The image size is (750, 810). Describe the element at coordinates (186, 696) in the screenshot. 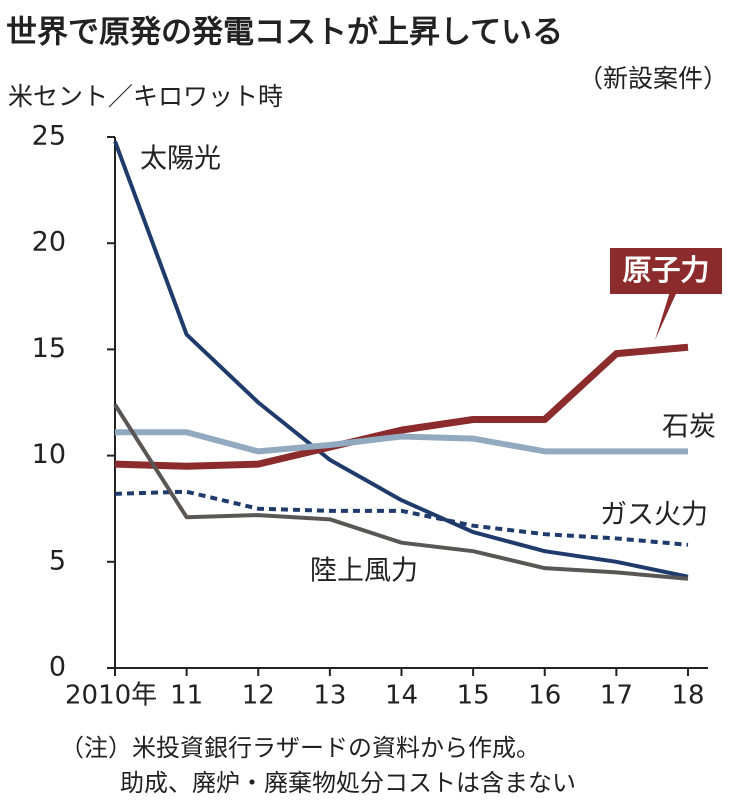

I see `x-tick-label: 11` at that location.